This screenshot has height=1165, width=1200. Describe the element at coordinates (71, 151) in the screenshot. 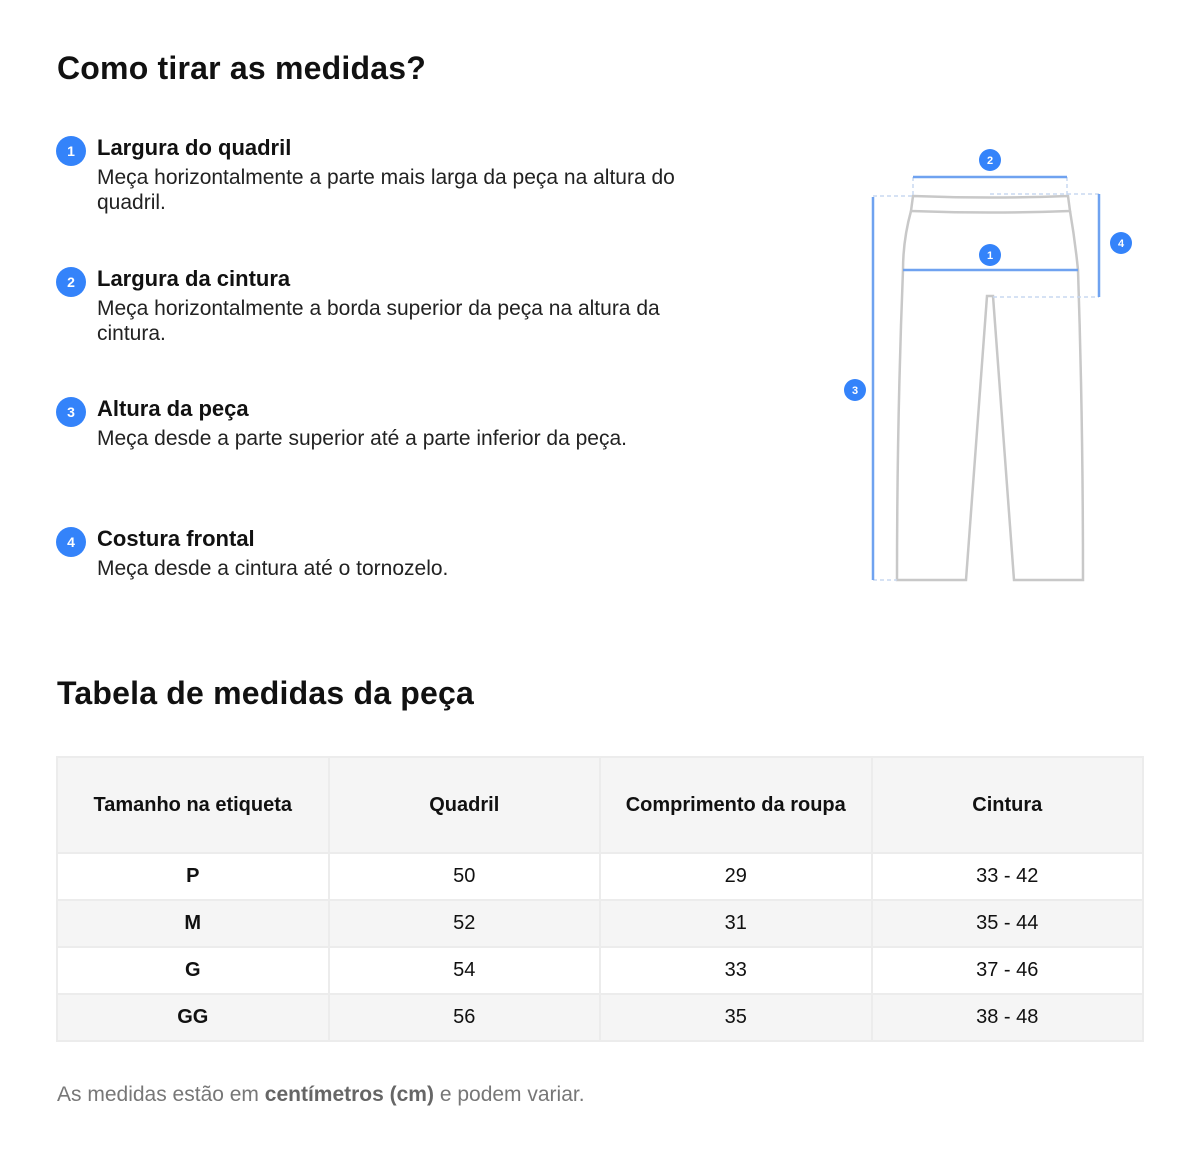

I see `step-number-badge: 1` at that location.